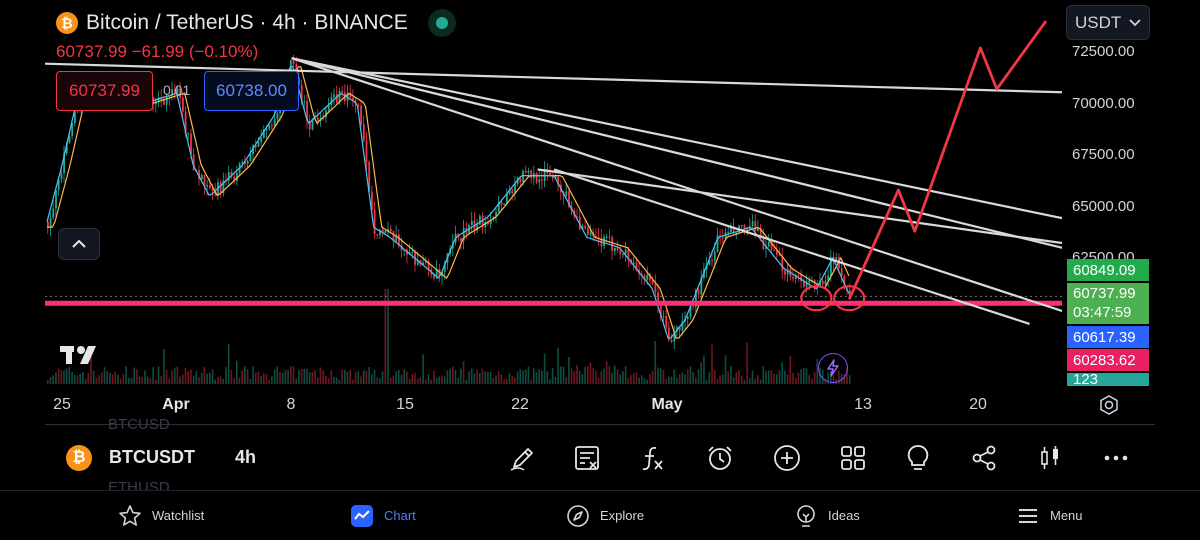 This screenshot has width=1200, height=540. I want to click on x-axis-tick: May, so click(667, 404).